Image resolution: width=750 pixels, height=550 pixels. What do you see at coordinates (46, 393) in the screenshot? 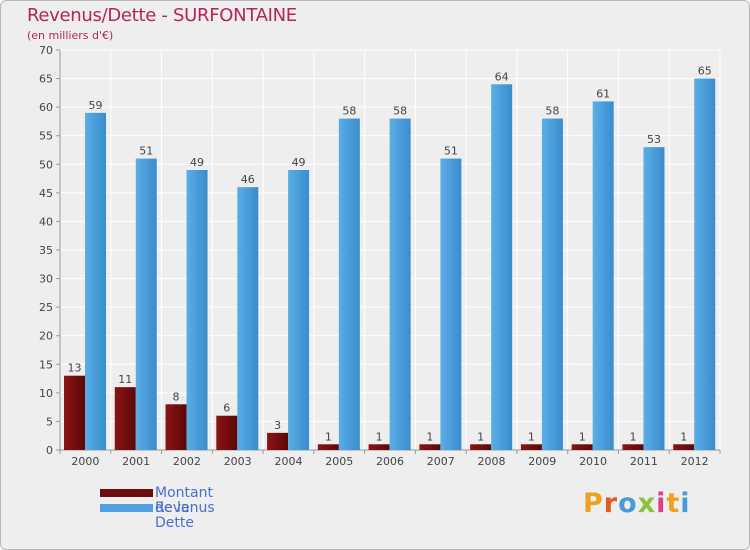
I see `y-tick-label: 10` at bounding box center [46, 393].